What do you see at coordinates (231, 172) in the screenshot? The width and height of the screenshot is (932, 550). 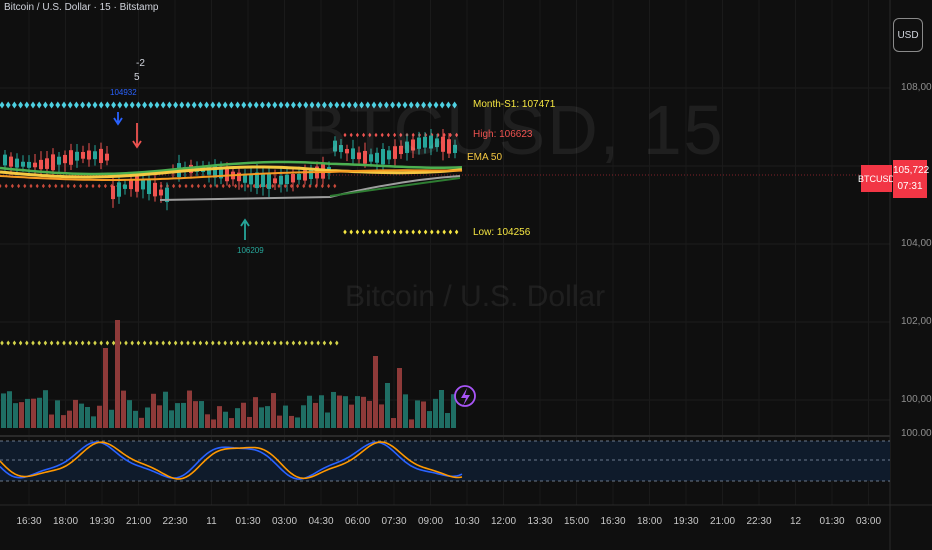 I see `ema-50-line` at bounding box center [231, 172].